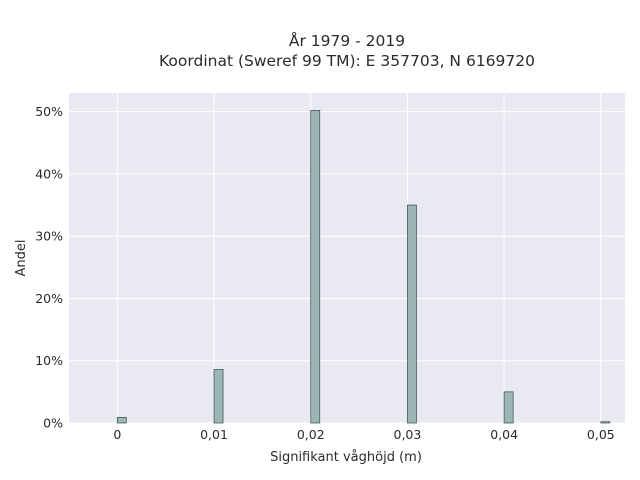 The height and width of the screenshot is (480, 640). Describe the element at coordinates (49, 236) in the screenshot. I see `y-tick-label: 30%` at that location.